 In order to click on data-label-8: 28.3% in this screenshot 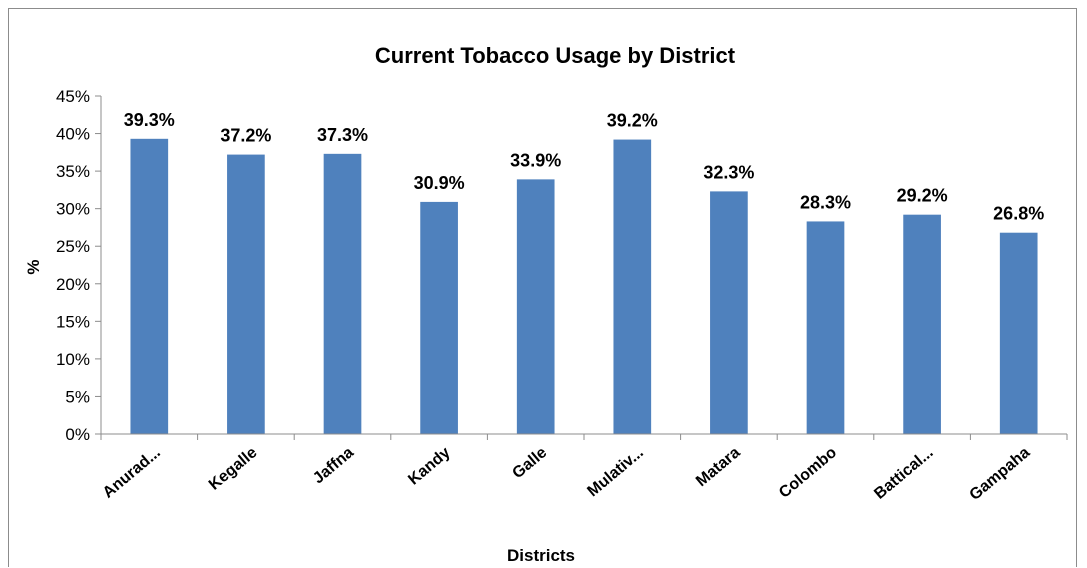, I will do `click(825, 202)`.